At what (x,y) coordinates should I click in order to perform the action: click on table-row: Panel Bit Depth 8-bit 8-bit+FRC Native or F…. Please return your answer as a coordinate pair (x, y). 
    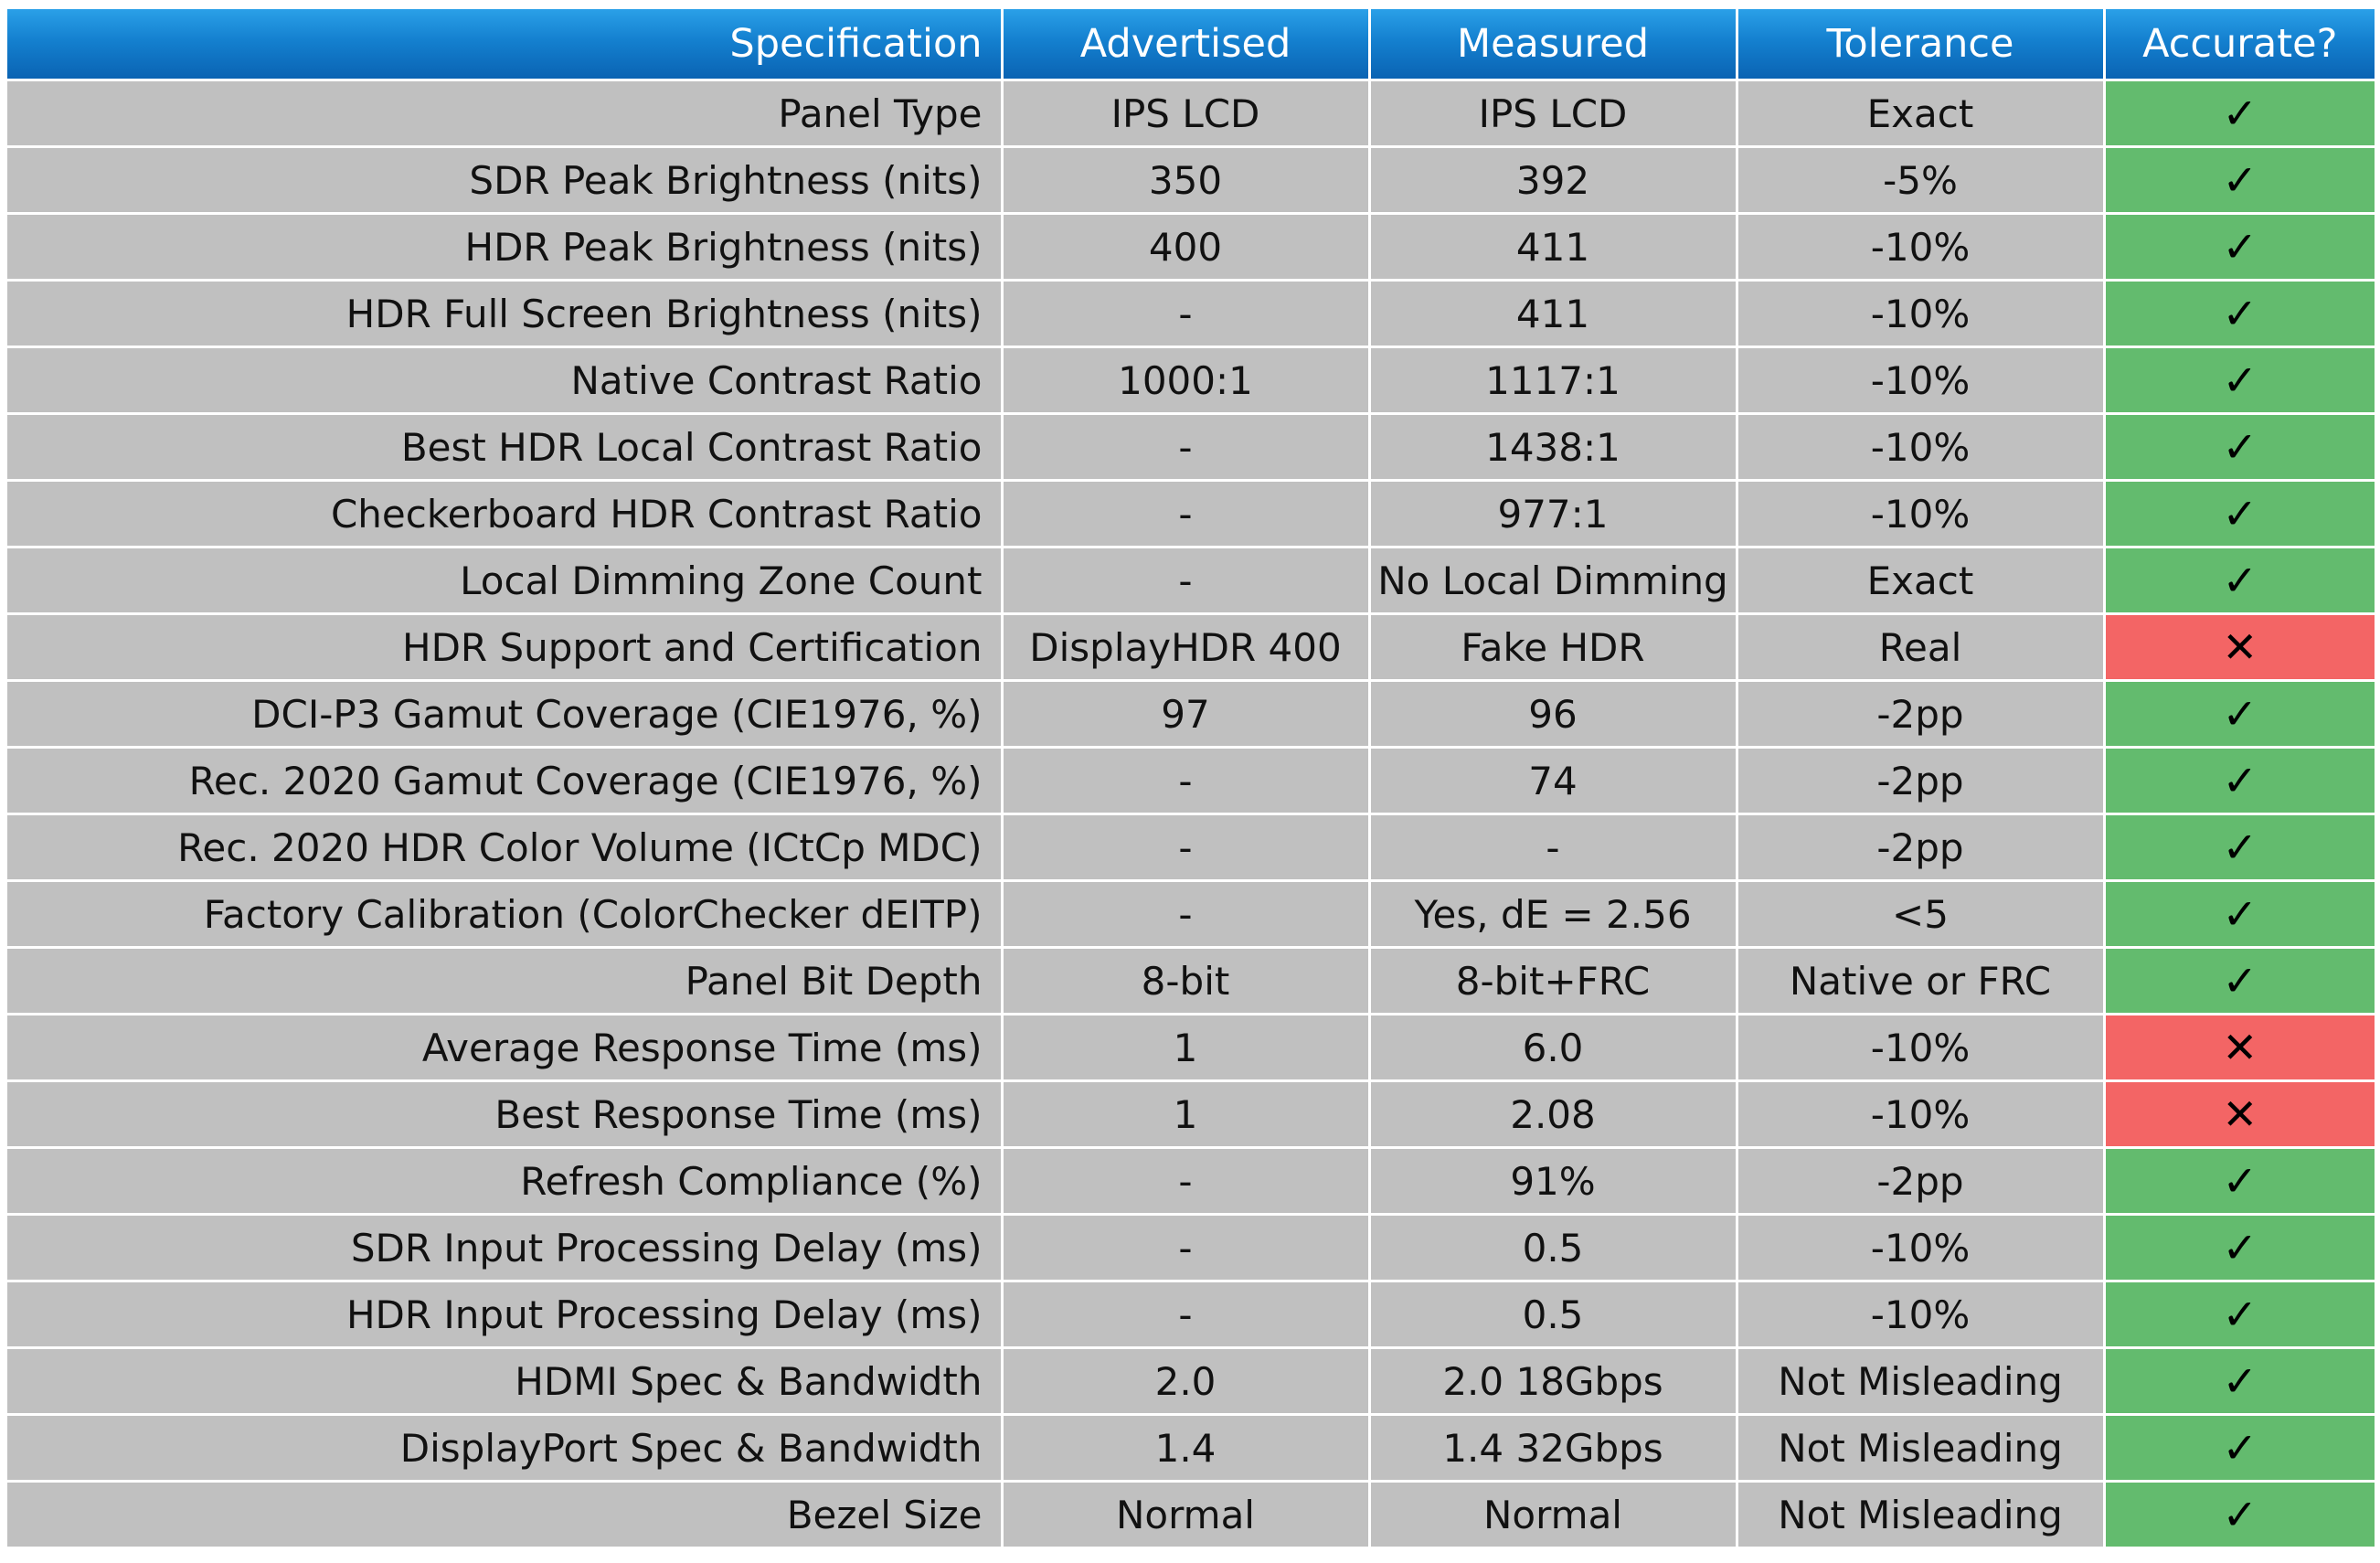
    Looking at the image, I should click on (1191, 981).